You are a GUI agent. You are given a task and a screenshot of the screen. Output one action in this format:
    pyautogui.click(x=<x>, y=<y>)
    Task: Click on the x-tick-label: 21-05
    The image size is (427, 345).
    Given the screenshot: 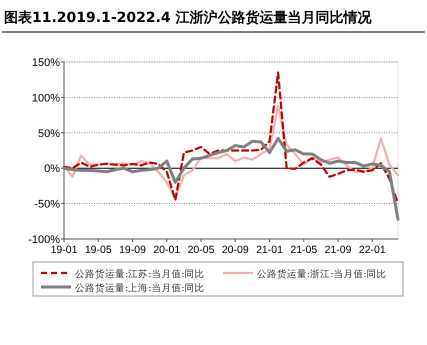 What is the action you would take?
    pyautogui.click(x=304, y=250)
    